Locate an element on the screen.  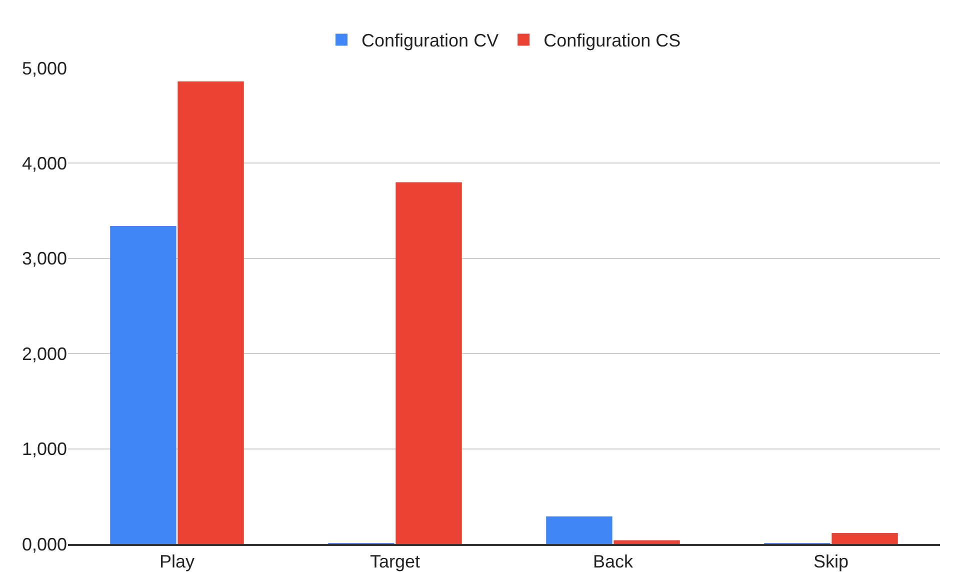
y-tick-label: 3,000 is located at coordinates (44, 258).